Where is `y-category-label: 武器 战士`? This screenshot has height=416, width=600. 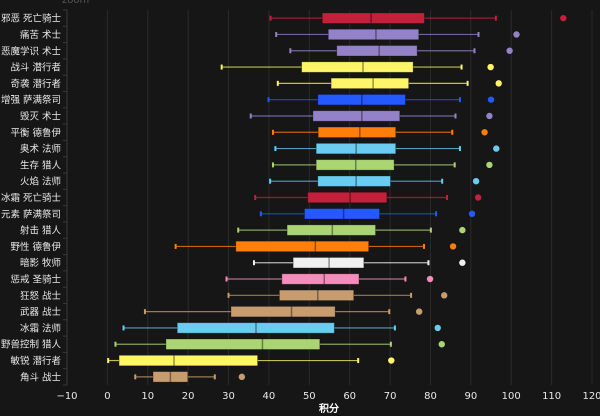 y-category-label: 武器 战士 is located at coordinates (41, 312).